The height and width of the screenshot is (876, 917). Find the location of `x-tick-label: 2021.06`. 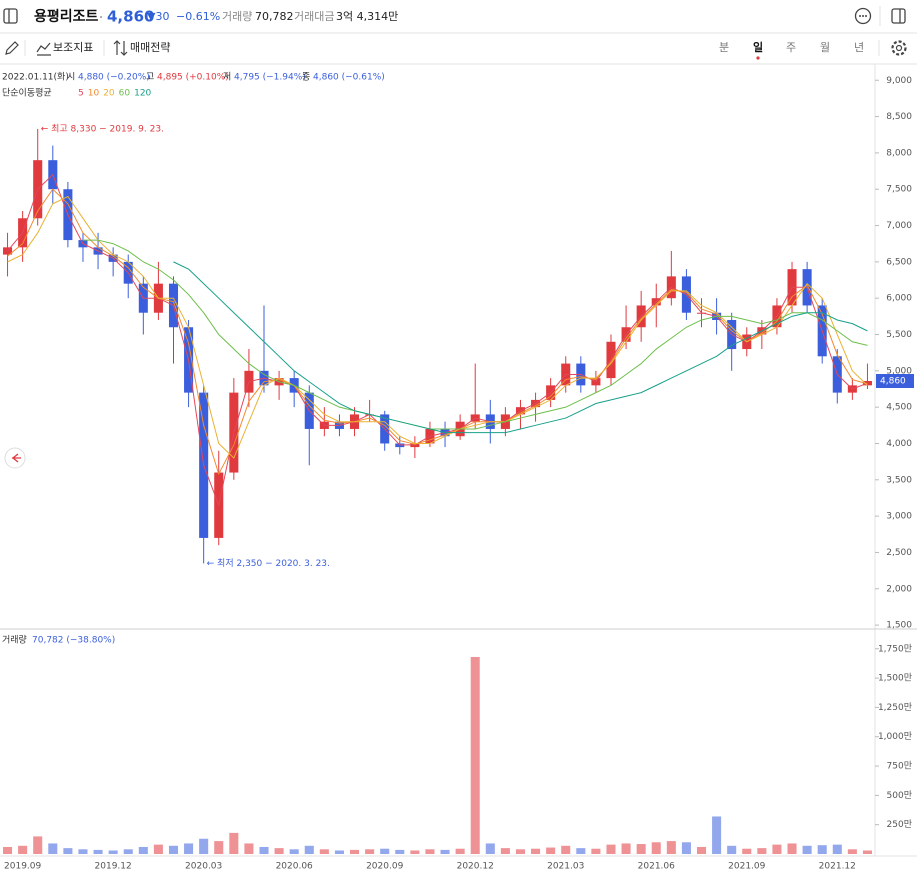

x-tick-label: 2021.06 is located at coordinates (656, 867).